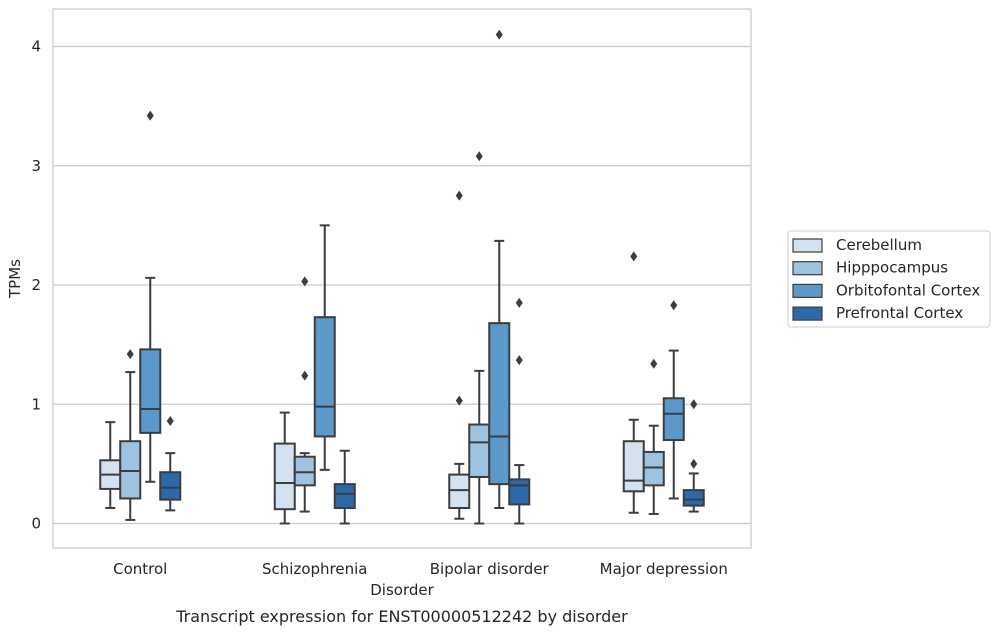 The width and height of the screenshot is (999, 634). I want to click on box-prefrontal-cortex-major-depression, so click(693, 456).